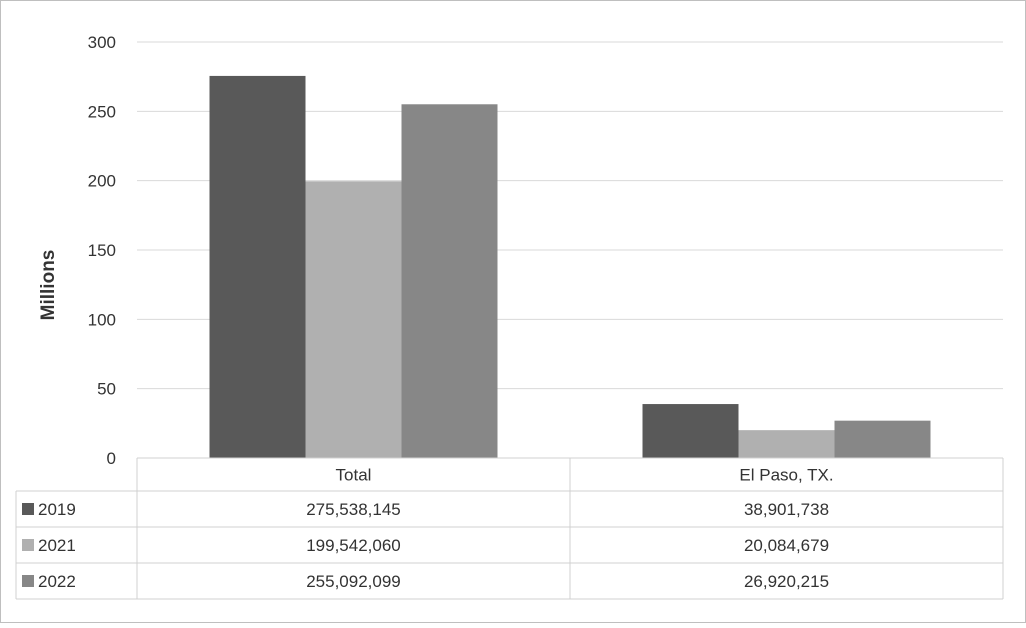  I want to click on legend-label: 2021, so click(57, 545).